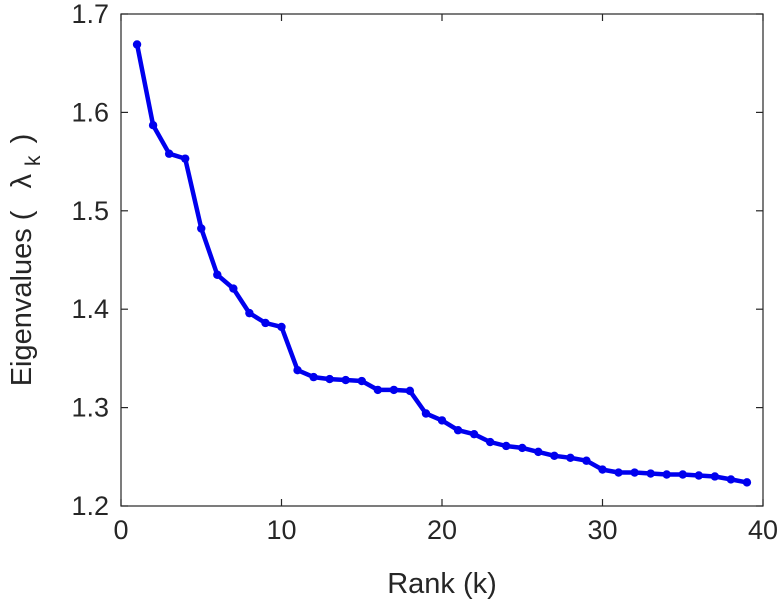 The height and width of the screenshot is (600, 782). Describe the element at coordinates (22, 181) in the screenshot. I see `y-axis-label-symbol: λ` at that location.